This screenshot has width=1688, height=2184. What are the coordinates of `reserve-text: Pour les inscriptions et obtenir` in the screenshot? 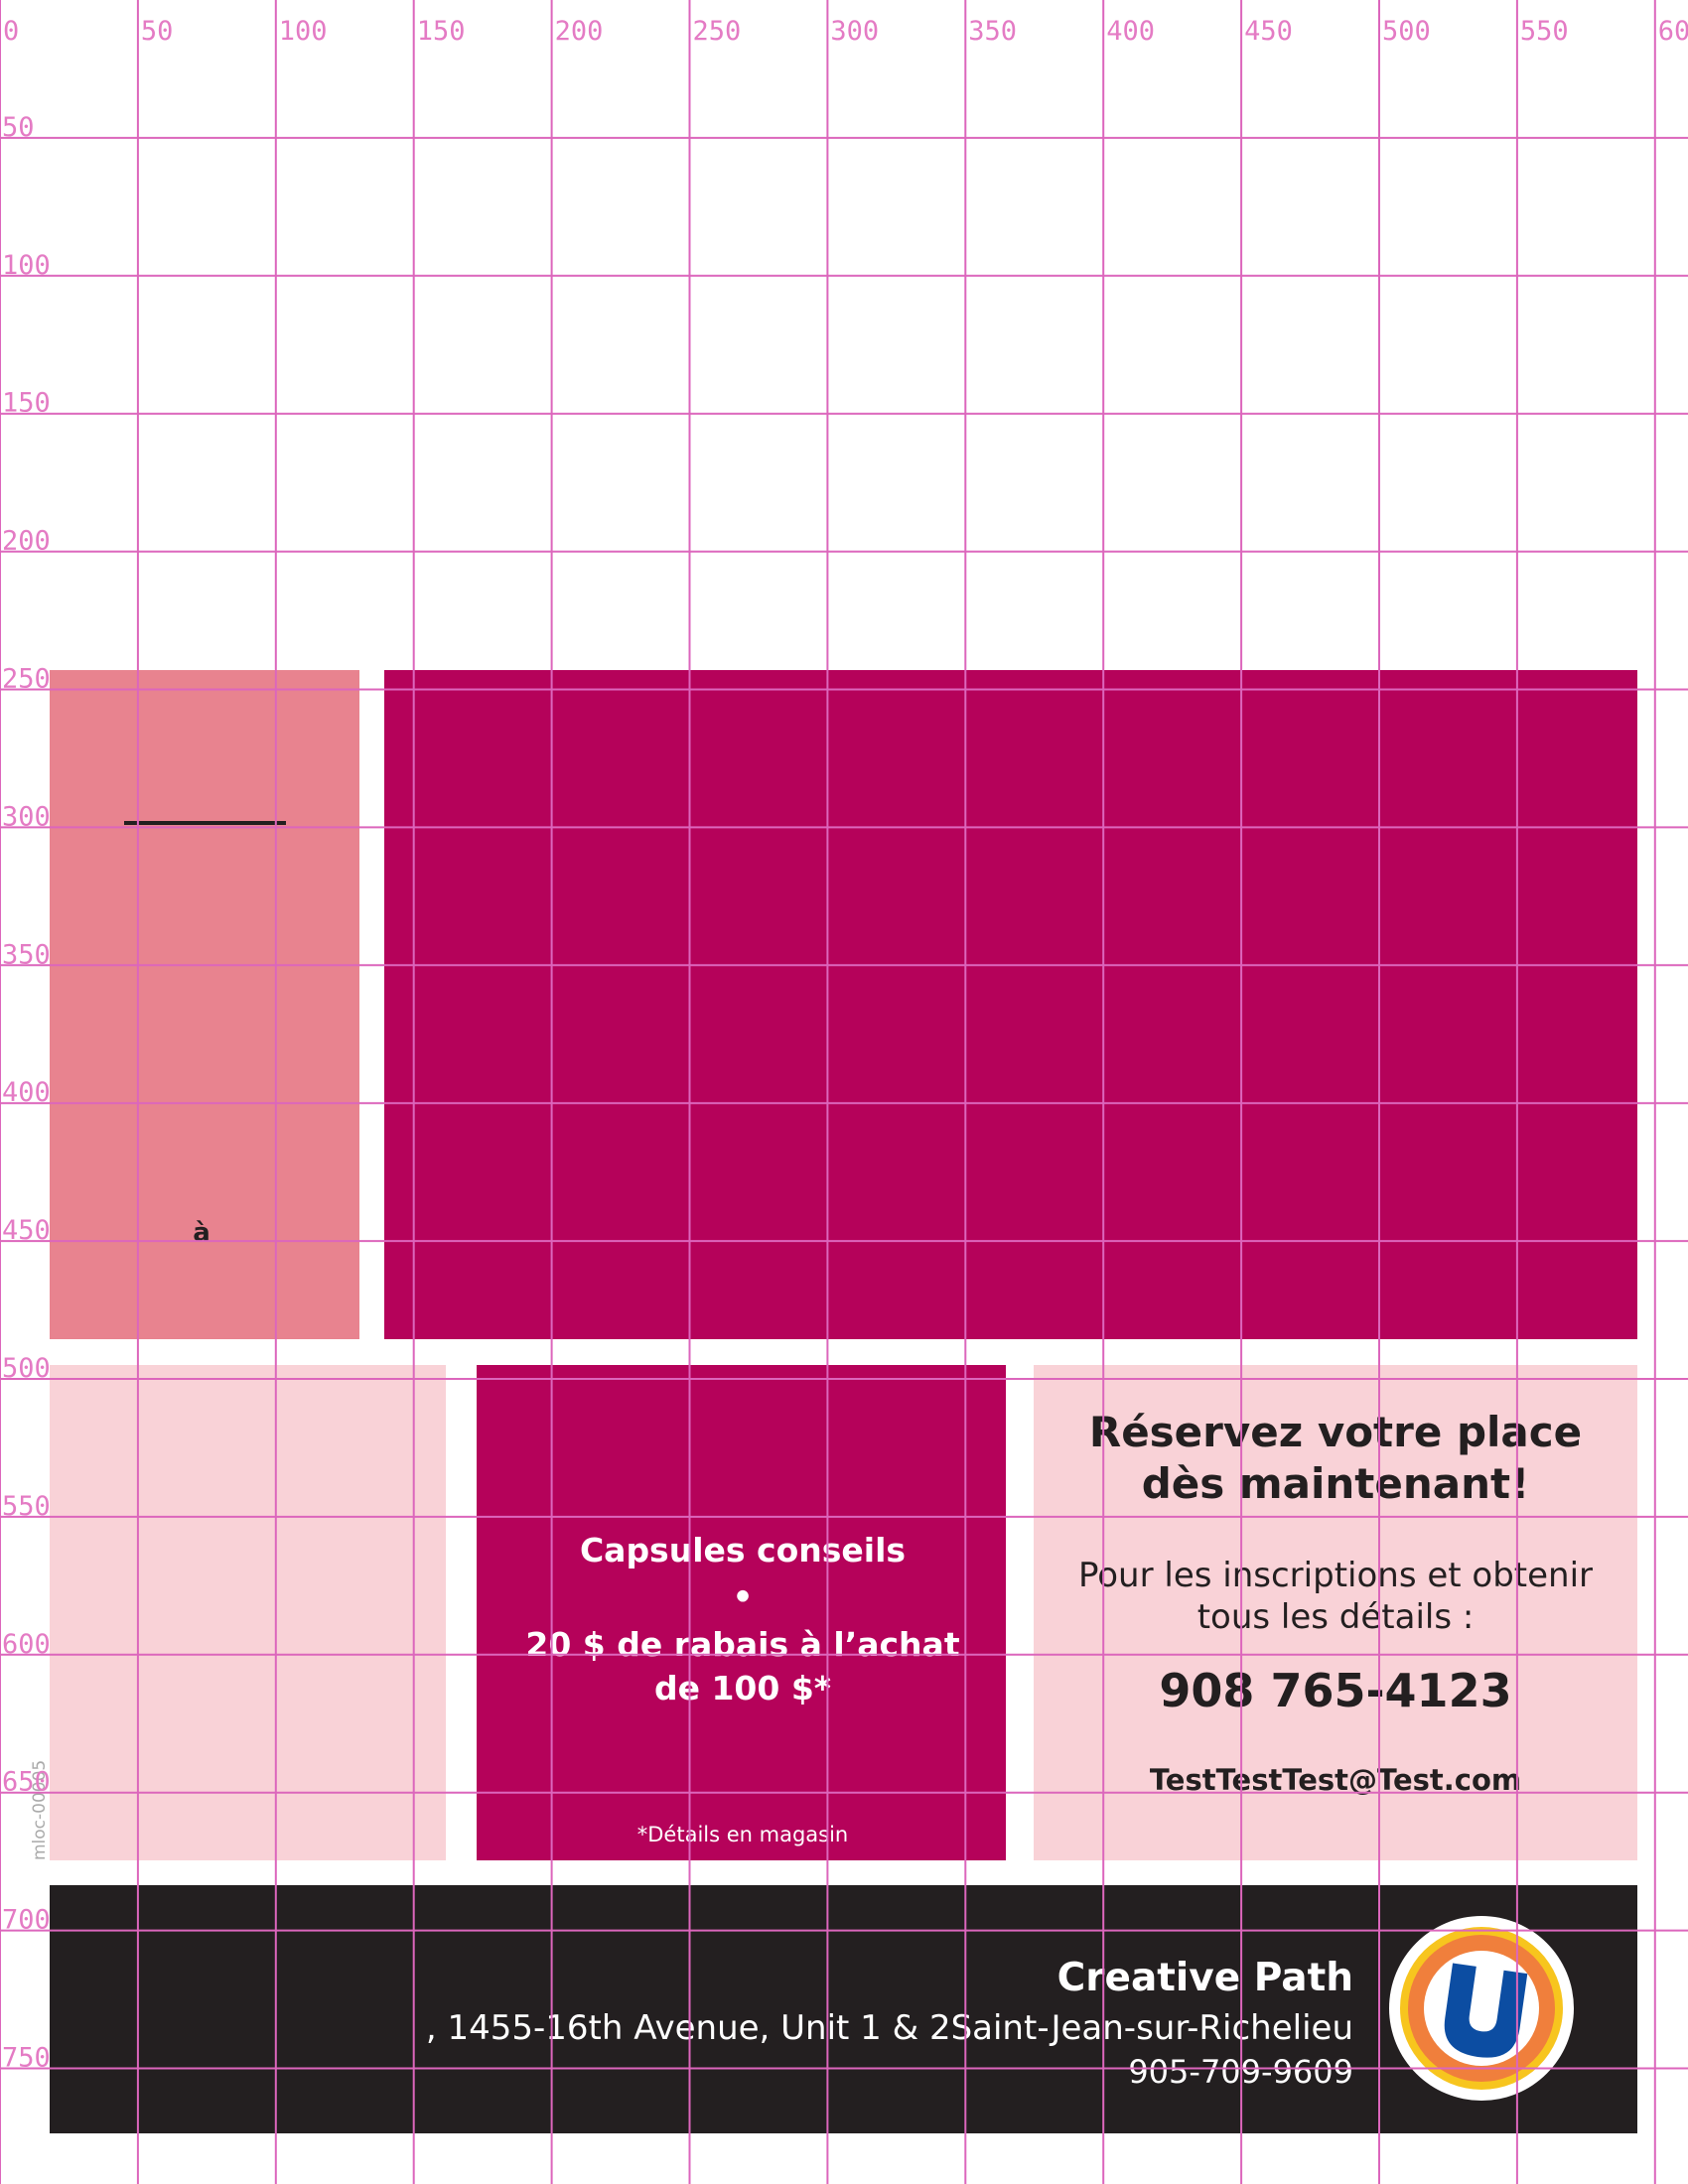 It's located at (1335, 1575).